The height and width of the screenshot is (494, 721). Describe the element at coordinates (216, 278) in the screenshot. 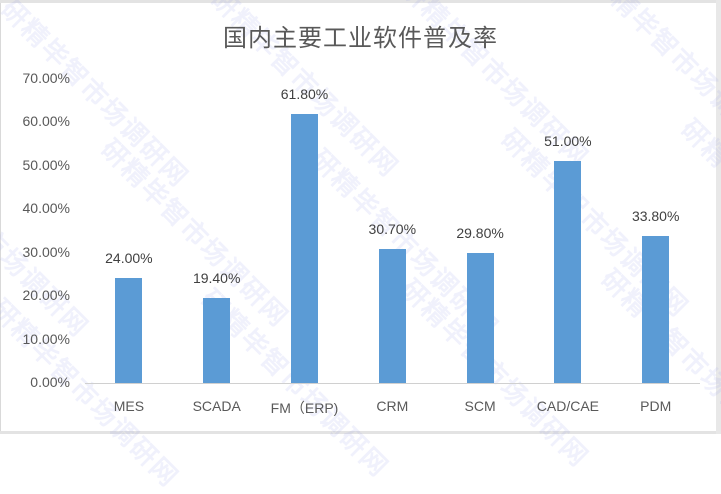

I see `data-label: 19.40%` at that location.